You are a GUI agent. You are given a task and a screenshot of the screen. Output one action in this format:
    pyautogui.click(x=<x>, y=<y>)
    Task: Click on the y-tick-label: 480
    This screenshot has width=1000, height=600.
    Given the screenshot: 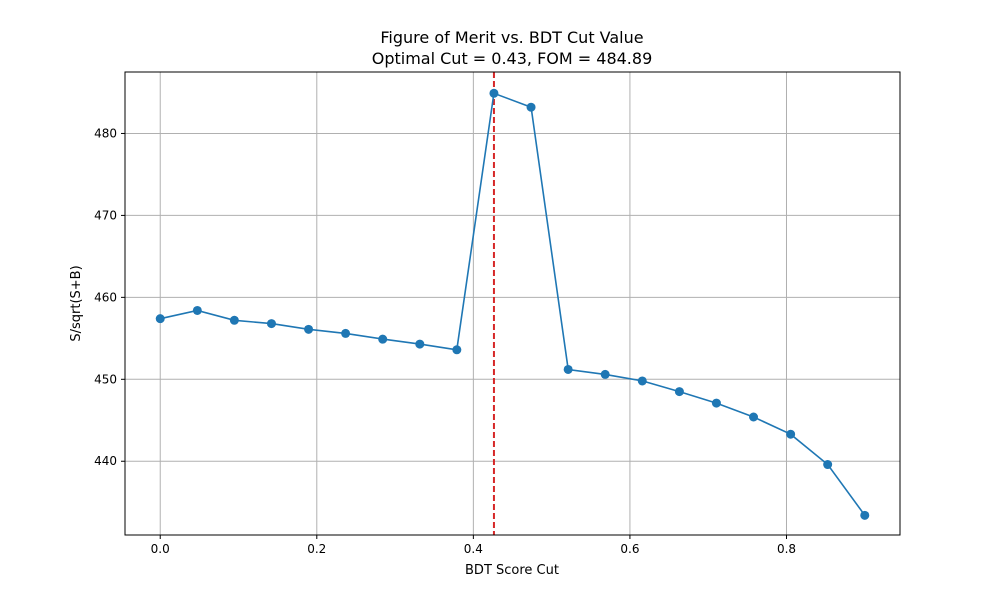 What is the action you would take?
    pyautogui.click(x=105, y=133)
    